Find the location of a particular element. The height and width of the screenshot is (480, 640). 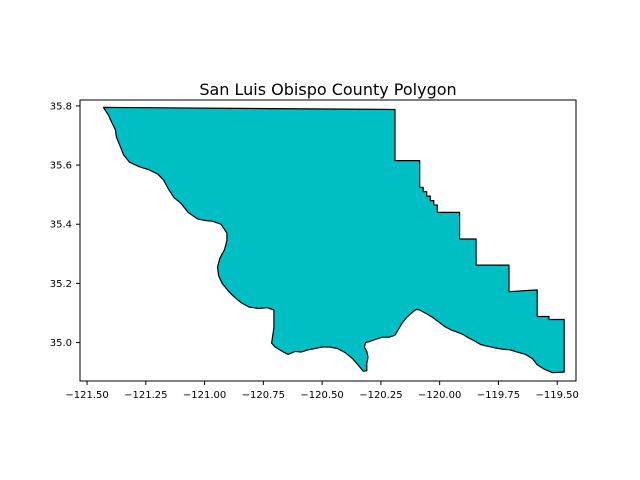

x-tick-label: −120.50 is located at coordinates (321, 395).